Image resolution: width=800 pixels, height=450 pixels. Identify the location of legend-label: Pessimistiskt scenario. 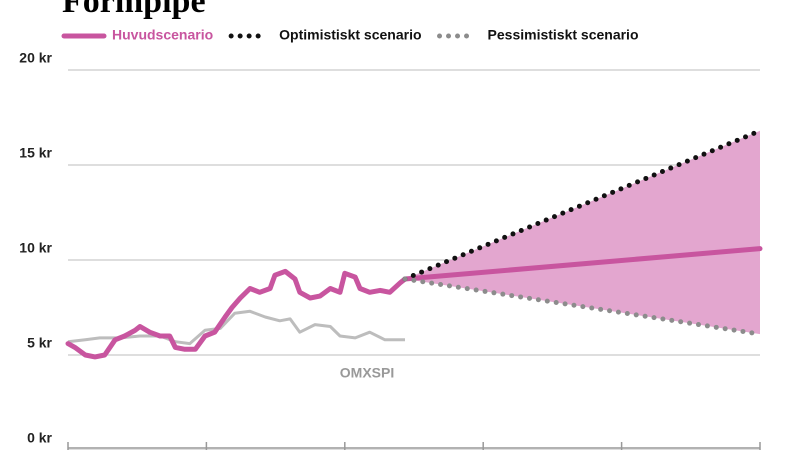
(563, 35).